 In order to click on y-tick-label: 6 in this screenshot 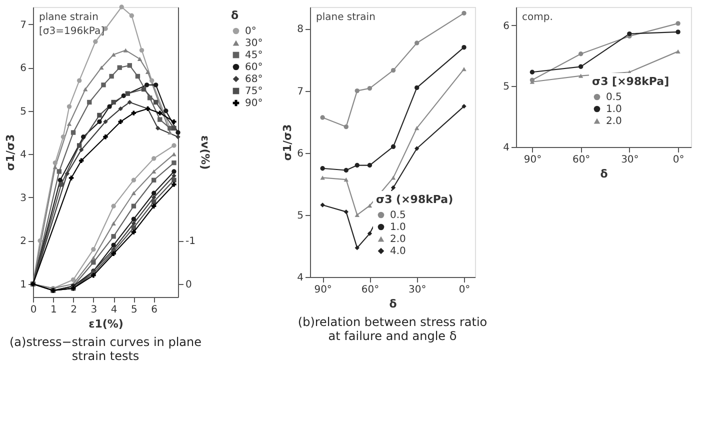, I will do `click(506, 26)`.